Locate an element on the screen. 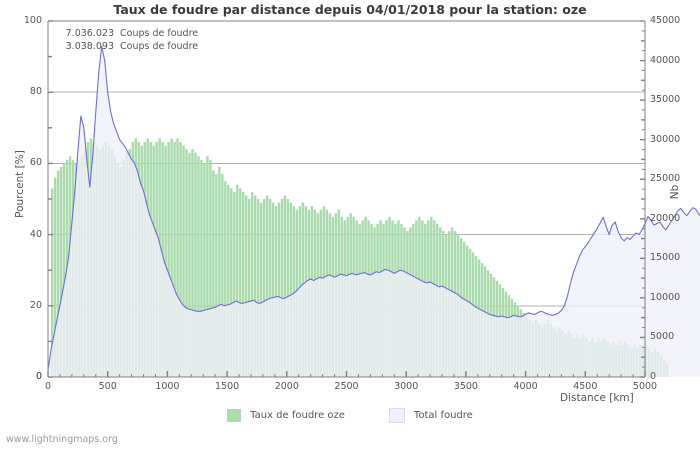 This screenshot has height=450, width=700. y-tick-left-100: 100 is located at coordinates (32, 20).